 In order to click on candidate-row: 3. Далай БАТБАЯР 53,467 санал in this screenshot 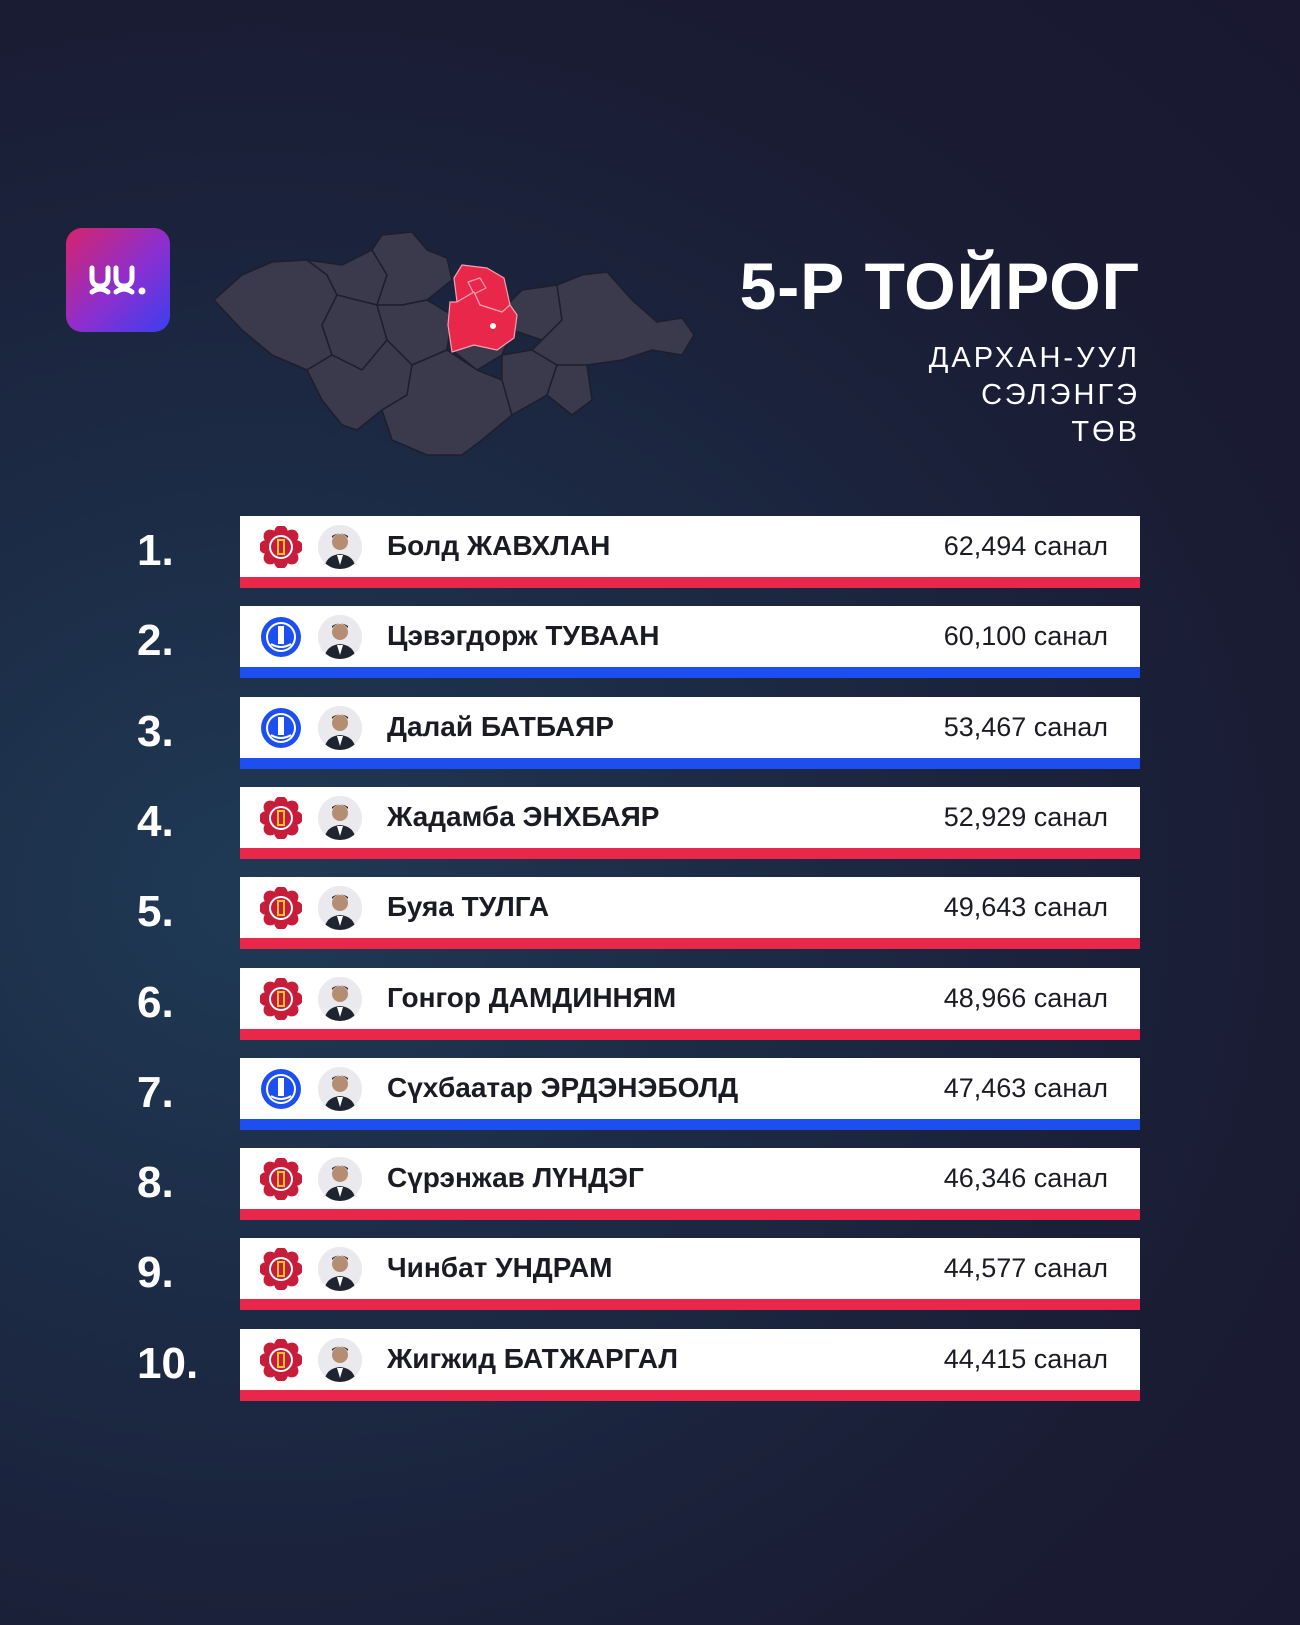, I will do `click(650, 733)`.